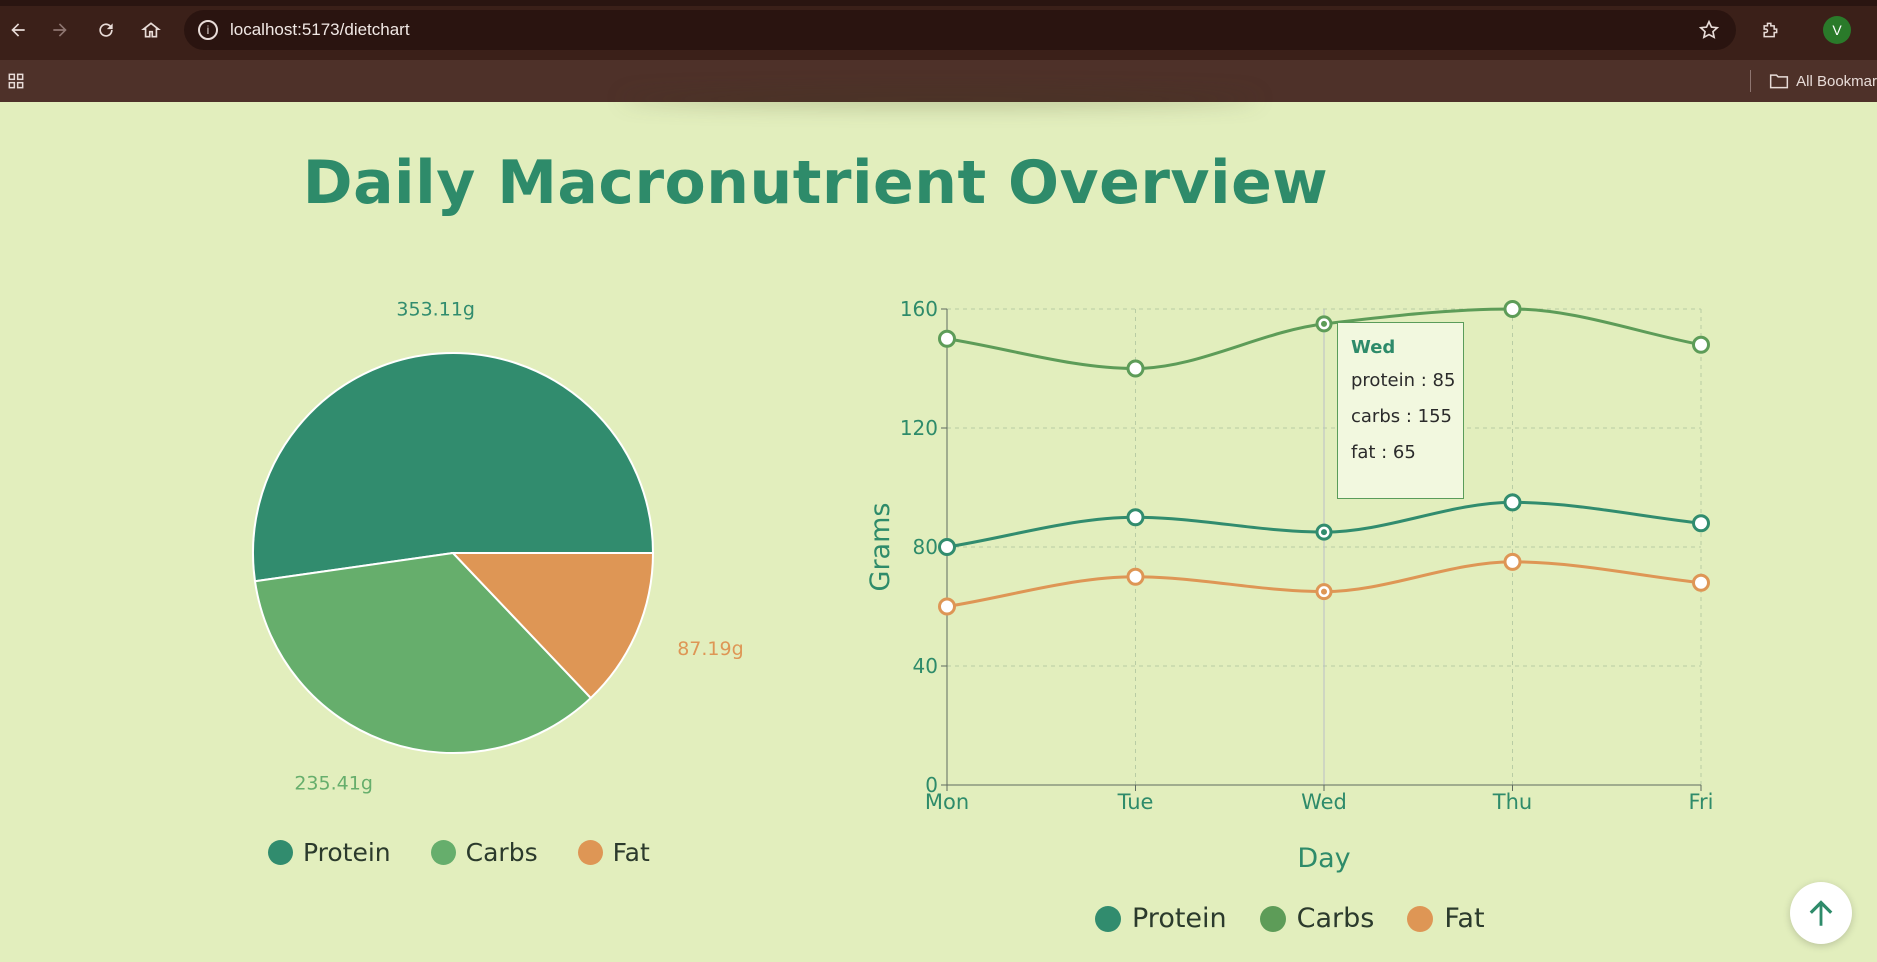  I want to click on scroll-to-top-button, so click(1821, 913).